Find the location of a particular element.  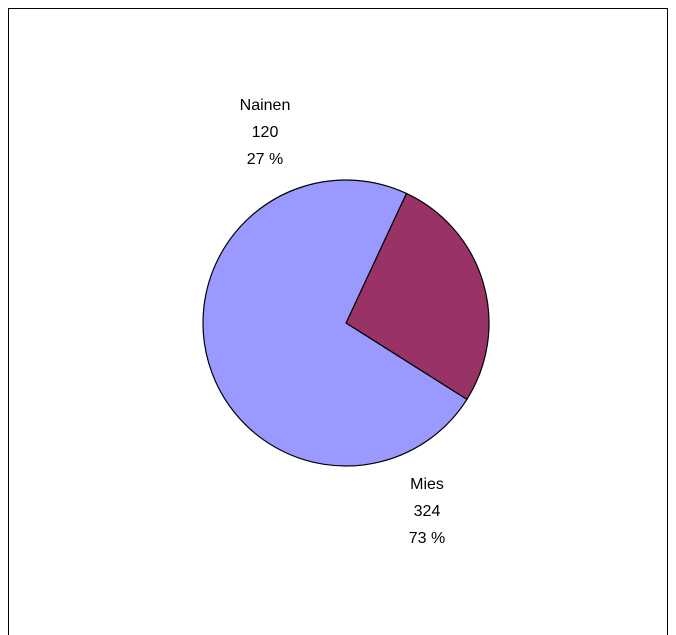

slice-label-name-nainen: Nainen is located at coordinates (265, 105).